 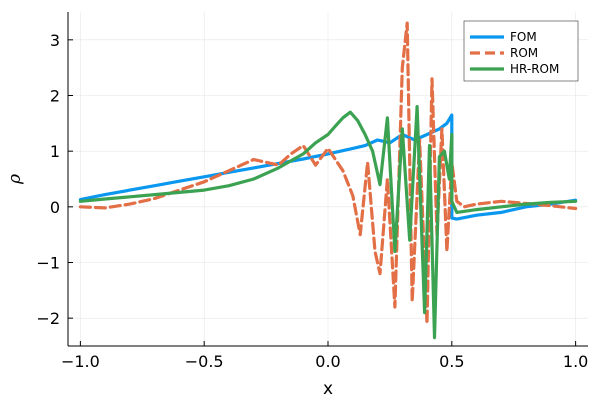 I want to click on x-tick-label: −1.0, so click(x=80, y=361).